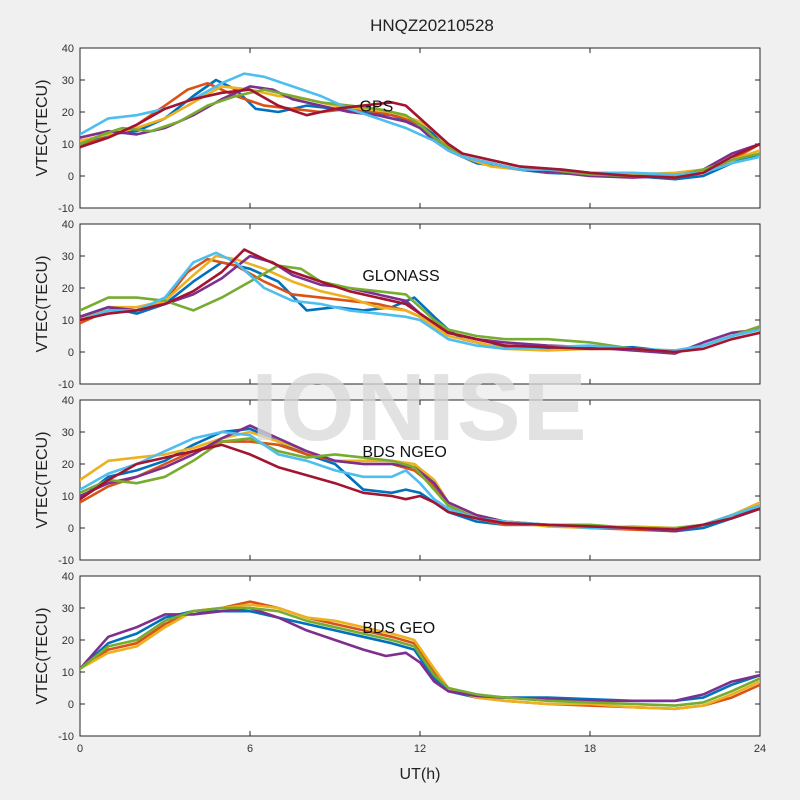 The image size is (800, 800). What do you see at coordinates (590, 749) in the screenshot?
I see `x-tick-label: 18` at bounding box center [590, 749].